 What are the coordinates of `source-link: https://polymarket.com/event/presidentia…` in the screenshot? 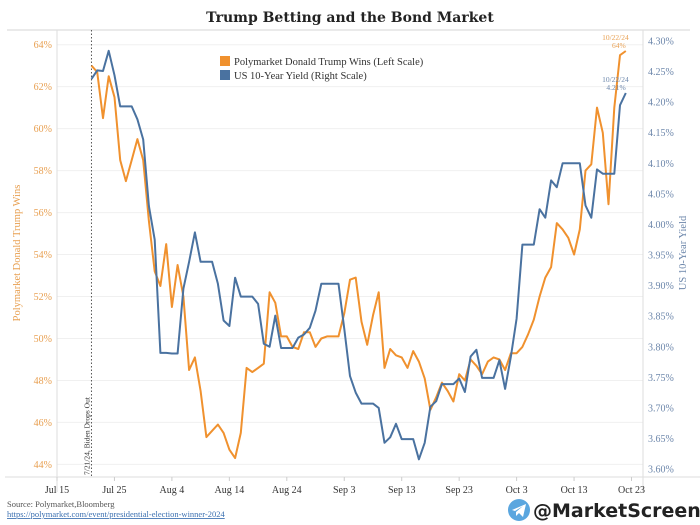 It's located at (116, 514).